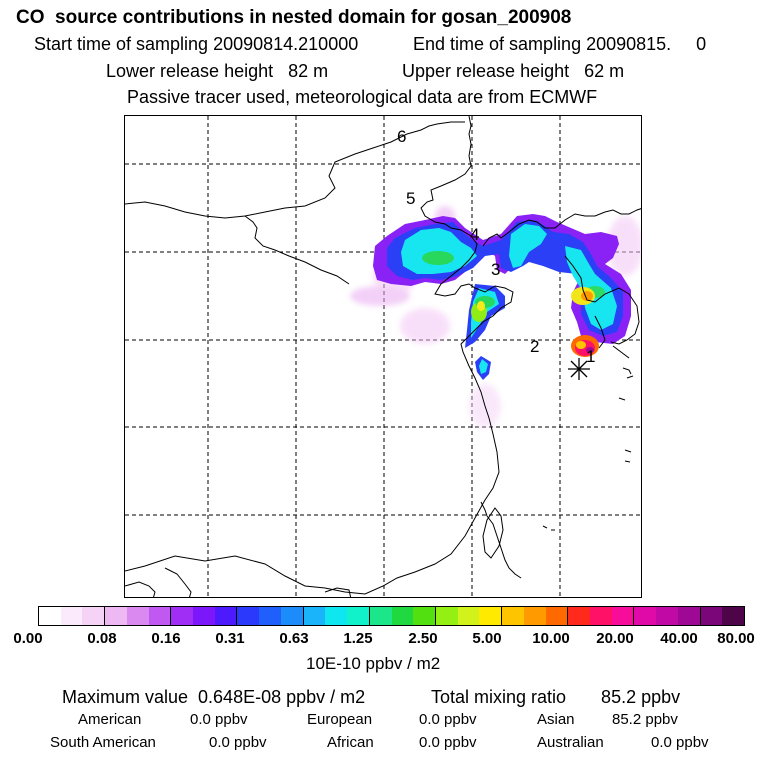 The width and height of the screenshot is (768, 768). Describe the element at coordinates (590, 356) in the screenshot. I see `site-label-1: 1` at that location.